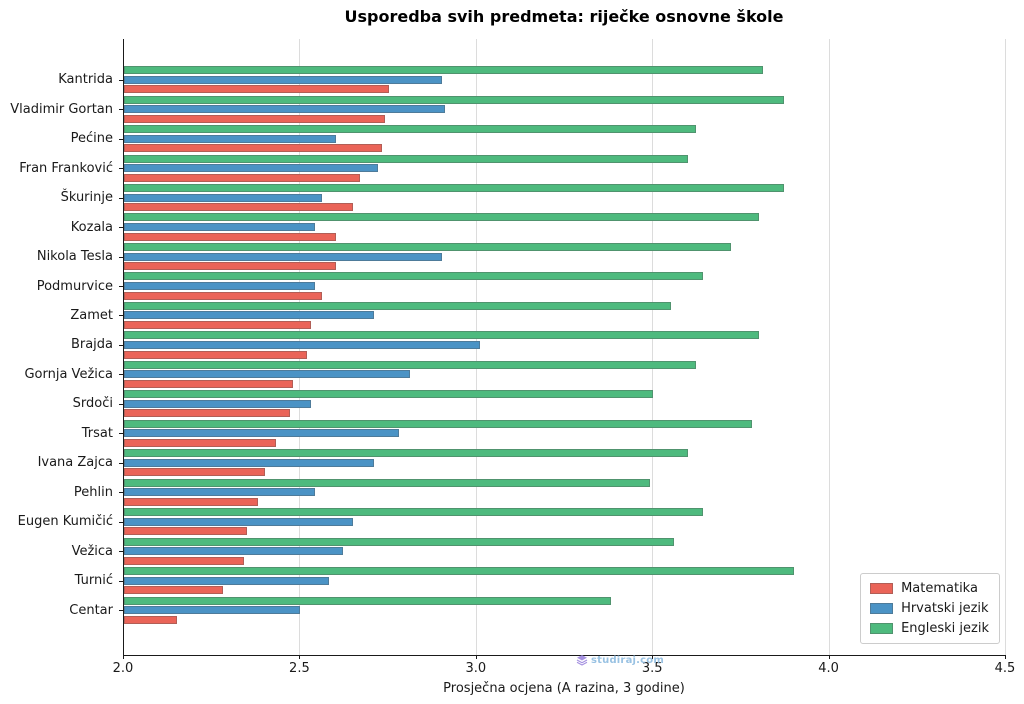  What do you see at coordinates (565, 492) in the screenshot?
I see `bar-group-Pehlin` at bounding box center [565, 492].